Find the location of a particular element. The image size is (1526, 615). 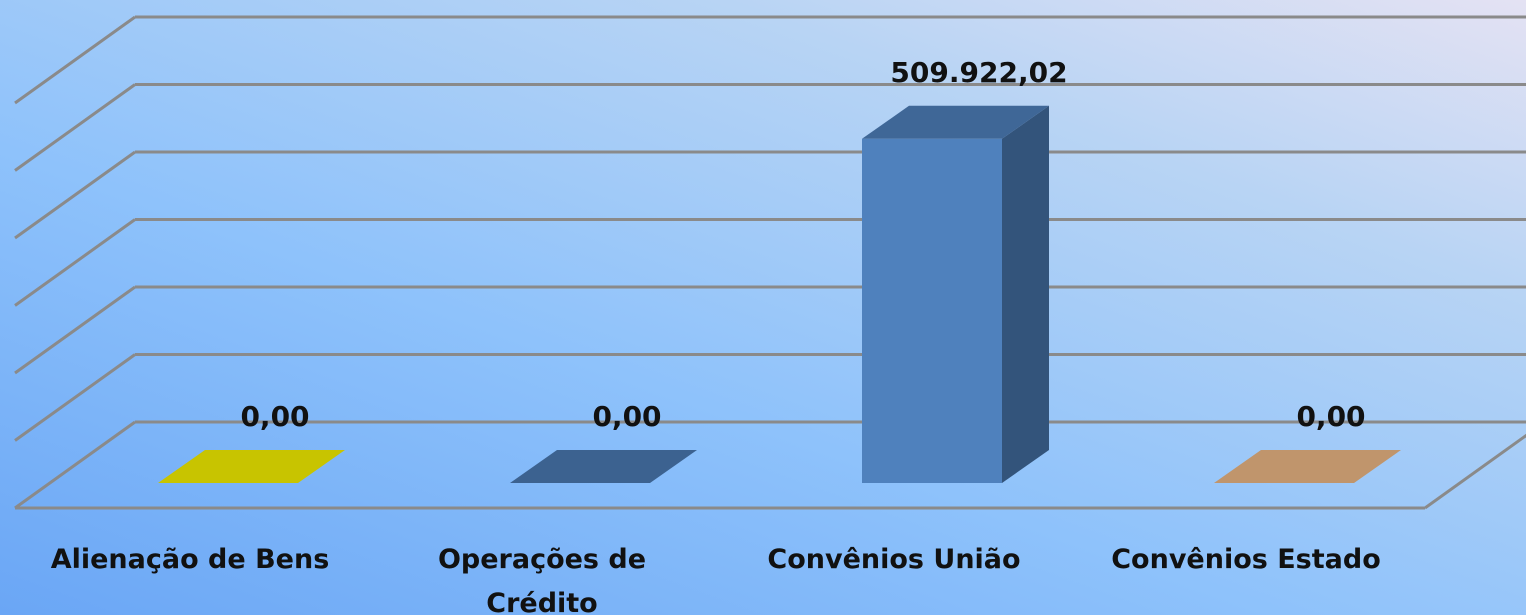

x-tick-label: Convênios Estado is located at coordinates (1246, 559).